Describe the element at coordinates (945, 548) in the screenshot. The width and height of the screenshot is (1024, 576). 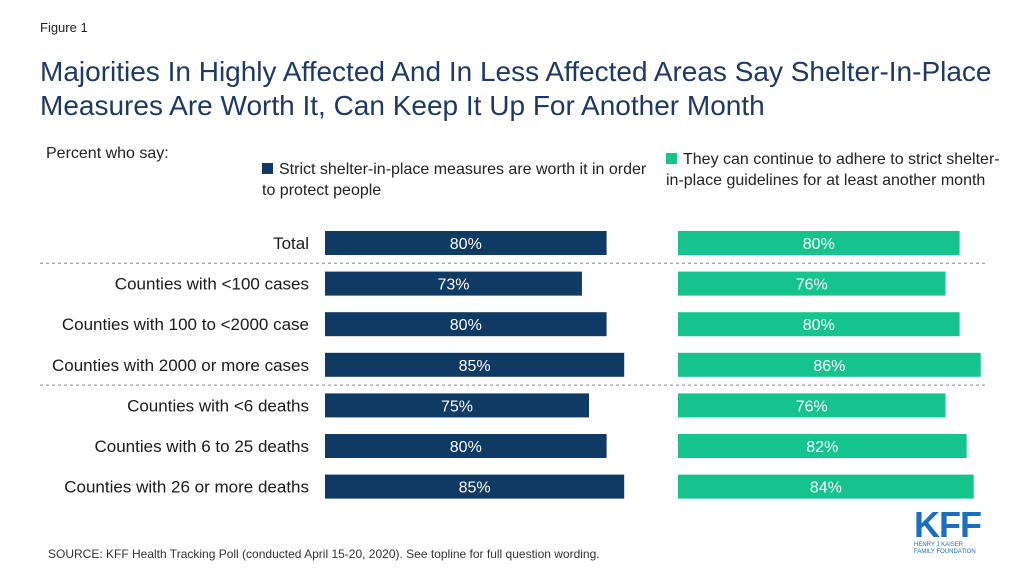
I see `logo-subtext: HENRY J KAISER FAMILY FOUNDATION` at that location.